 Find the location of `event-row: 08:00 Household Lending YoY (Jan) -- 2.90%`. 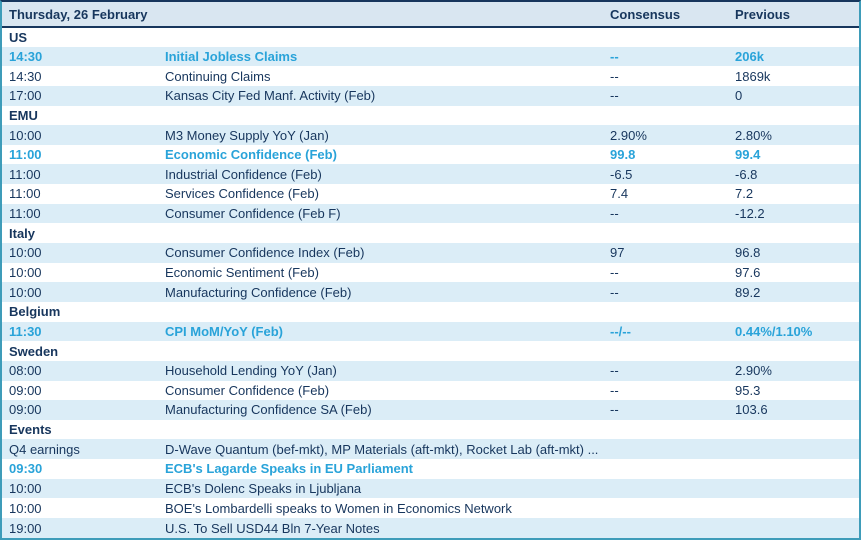

event-row: 08:00 Household Lending YoY (Jan) -- 2.90% is located at coordinates (430, 370).